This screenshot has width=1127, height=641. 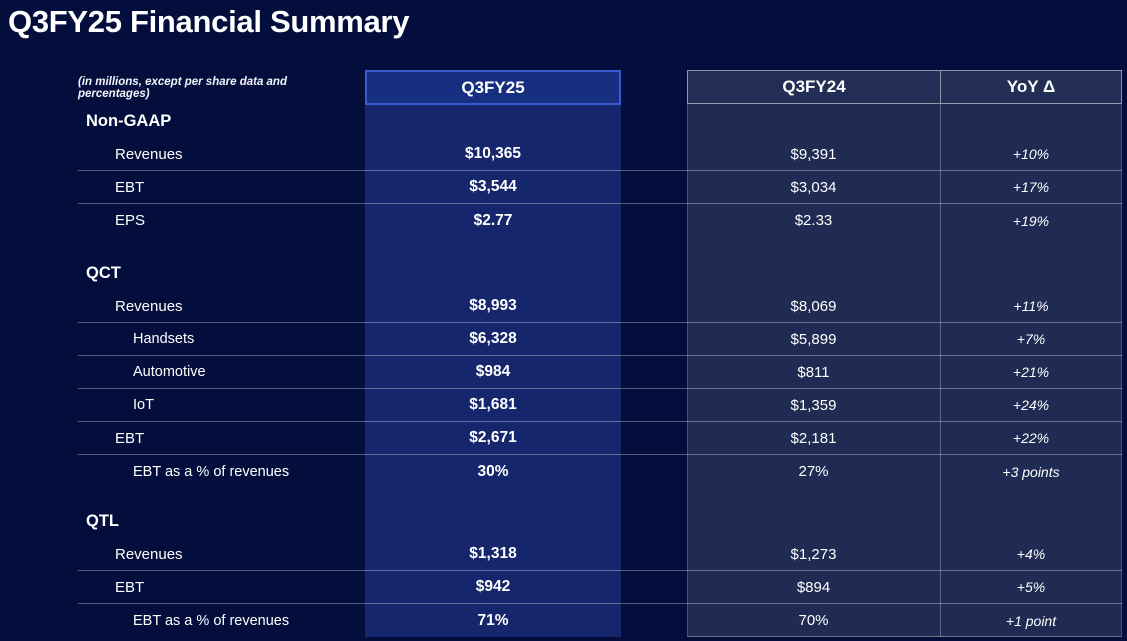 I want to click on value-prior-quarter: $2,181, so click(x=813, y=438).